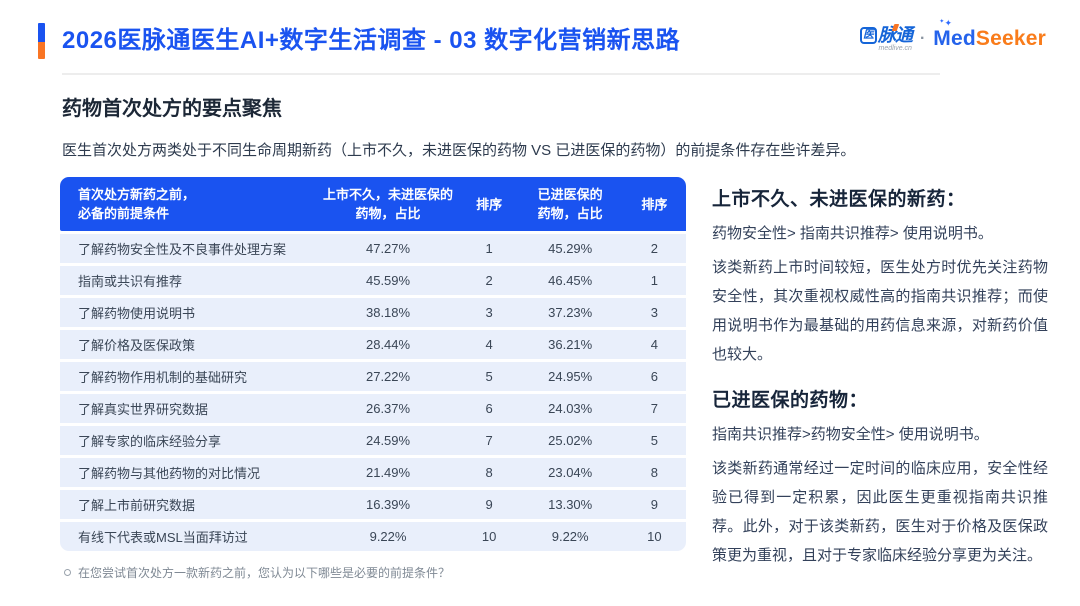 This screenshot has height=606, width=1080. I want to click on pct-covered-cell: 46.45%, so click(570, 280).